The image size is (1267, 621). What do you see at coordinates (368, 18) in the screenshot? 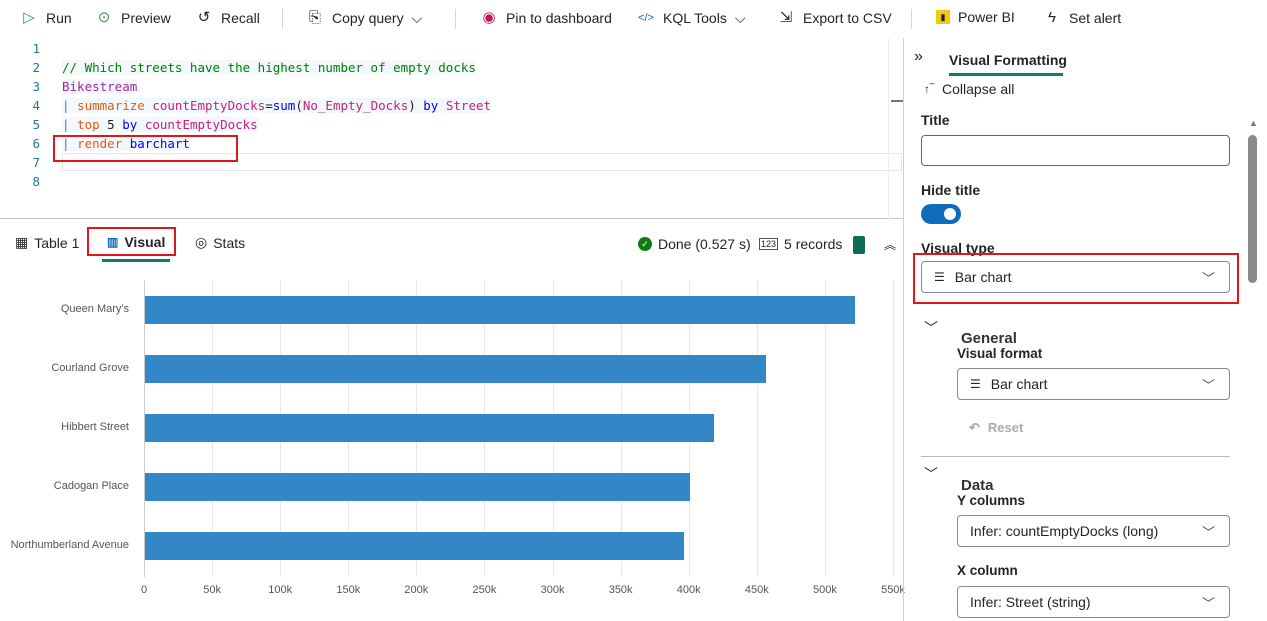
I see `copy-query-label: Copy query` at bounding box center [368, 18].